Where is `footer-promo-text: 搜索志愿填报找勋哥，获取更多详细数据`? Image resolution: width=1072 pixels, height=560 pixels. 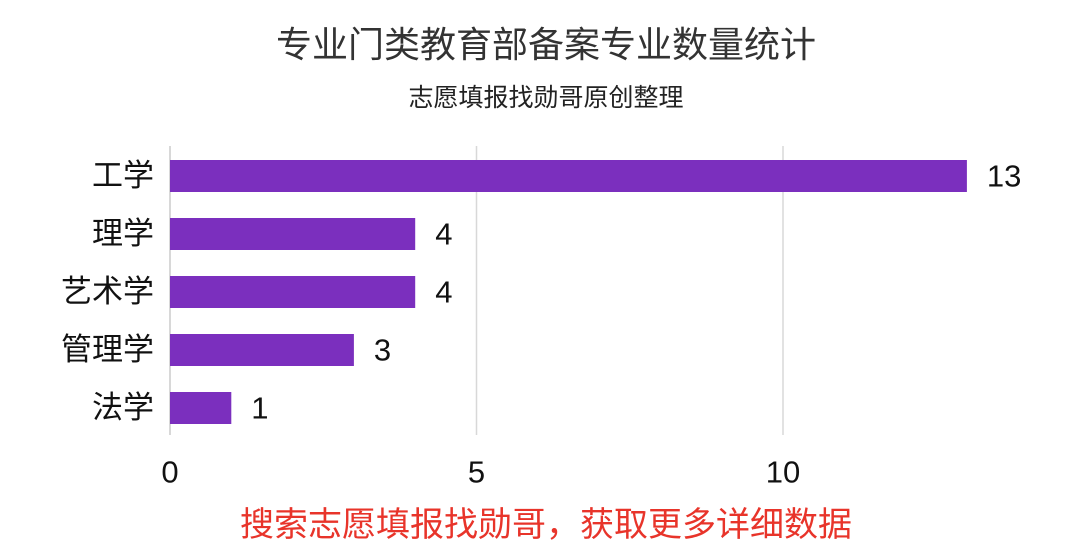 footer-promo-text: 搜索志愿填报找勋哥，获取更多详细数据 is located at coordinates (546, 525).